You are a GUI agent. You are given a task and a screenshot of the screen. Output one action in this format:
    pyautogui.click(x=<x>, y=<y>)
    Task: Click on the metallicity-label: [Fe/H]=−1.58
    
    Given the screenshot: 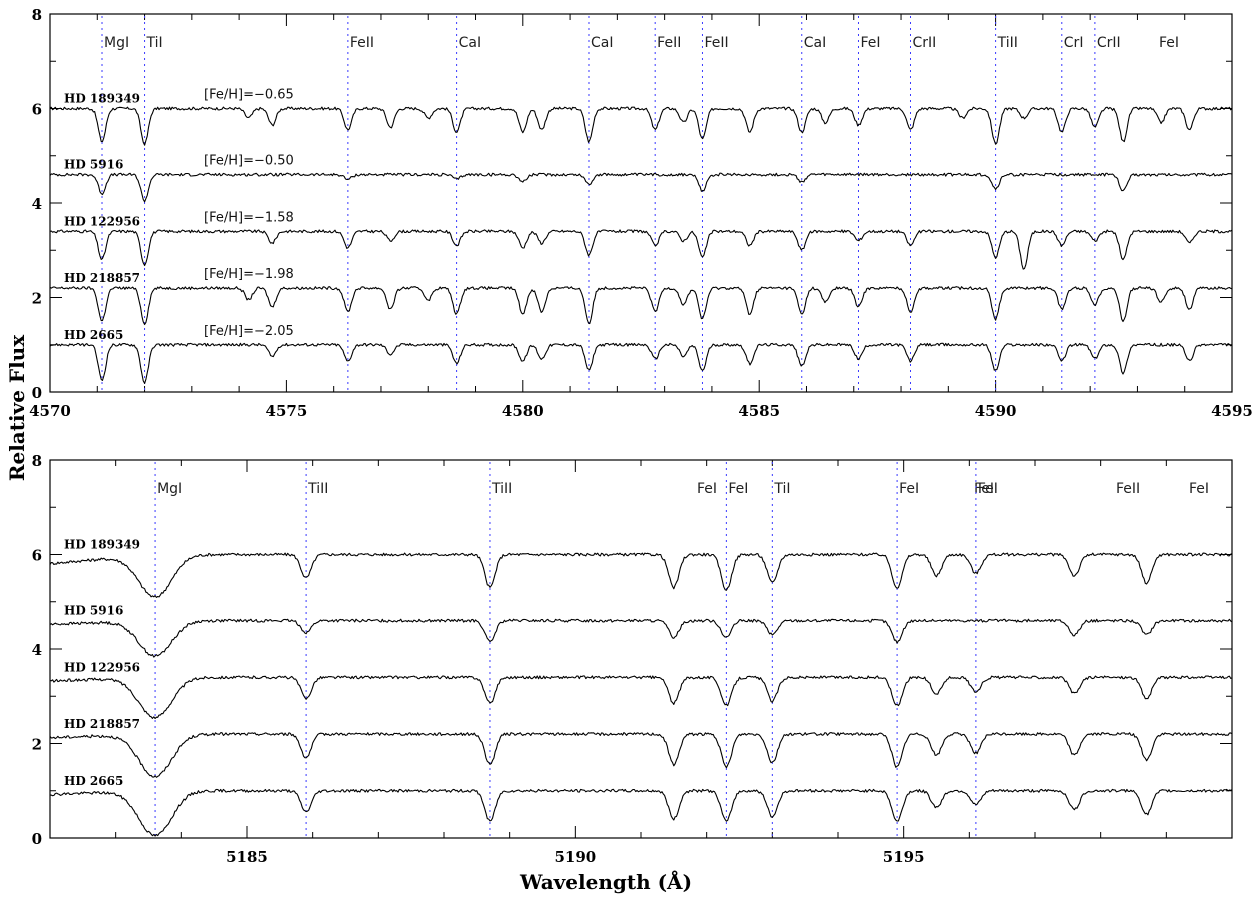 What is the action you would take?
    pyautogui.click(x=249, y=217)
    